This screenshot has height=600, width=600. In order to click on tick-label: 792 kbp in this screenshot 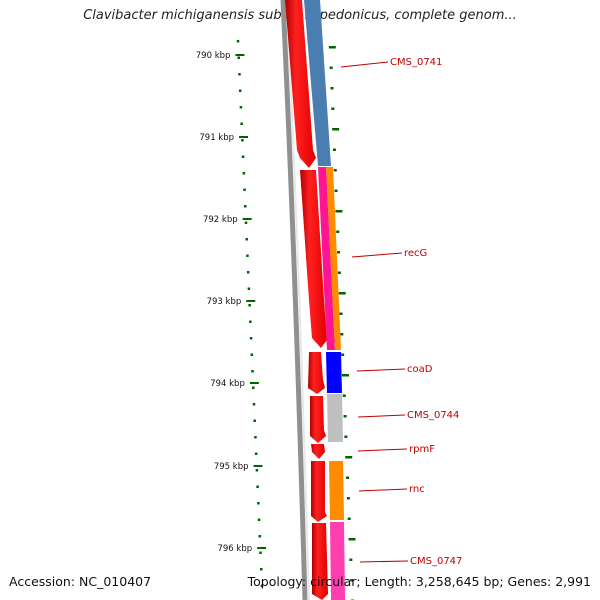, I will do `click(220, 220)`.